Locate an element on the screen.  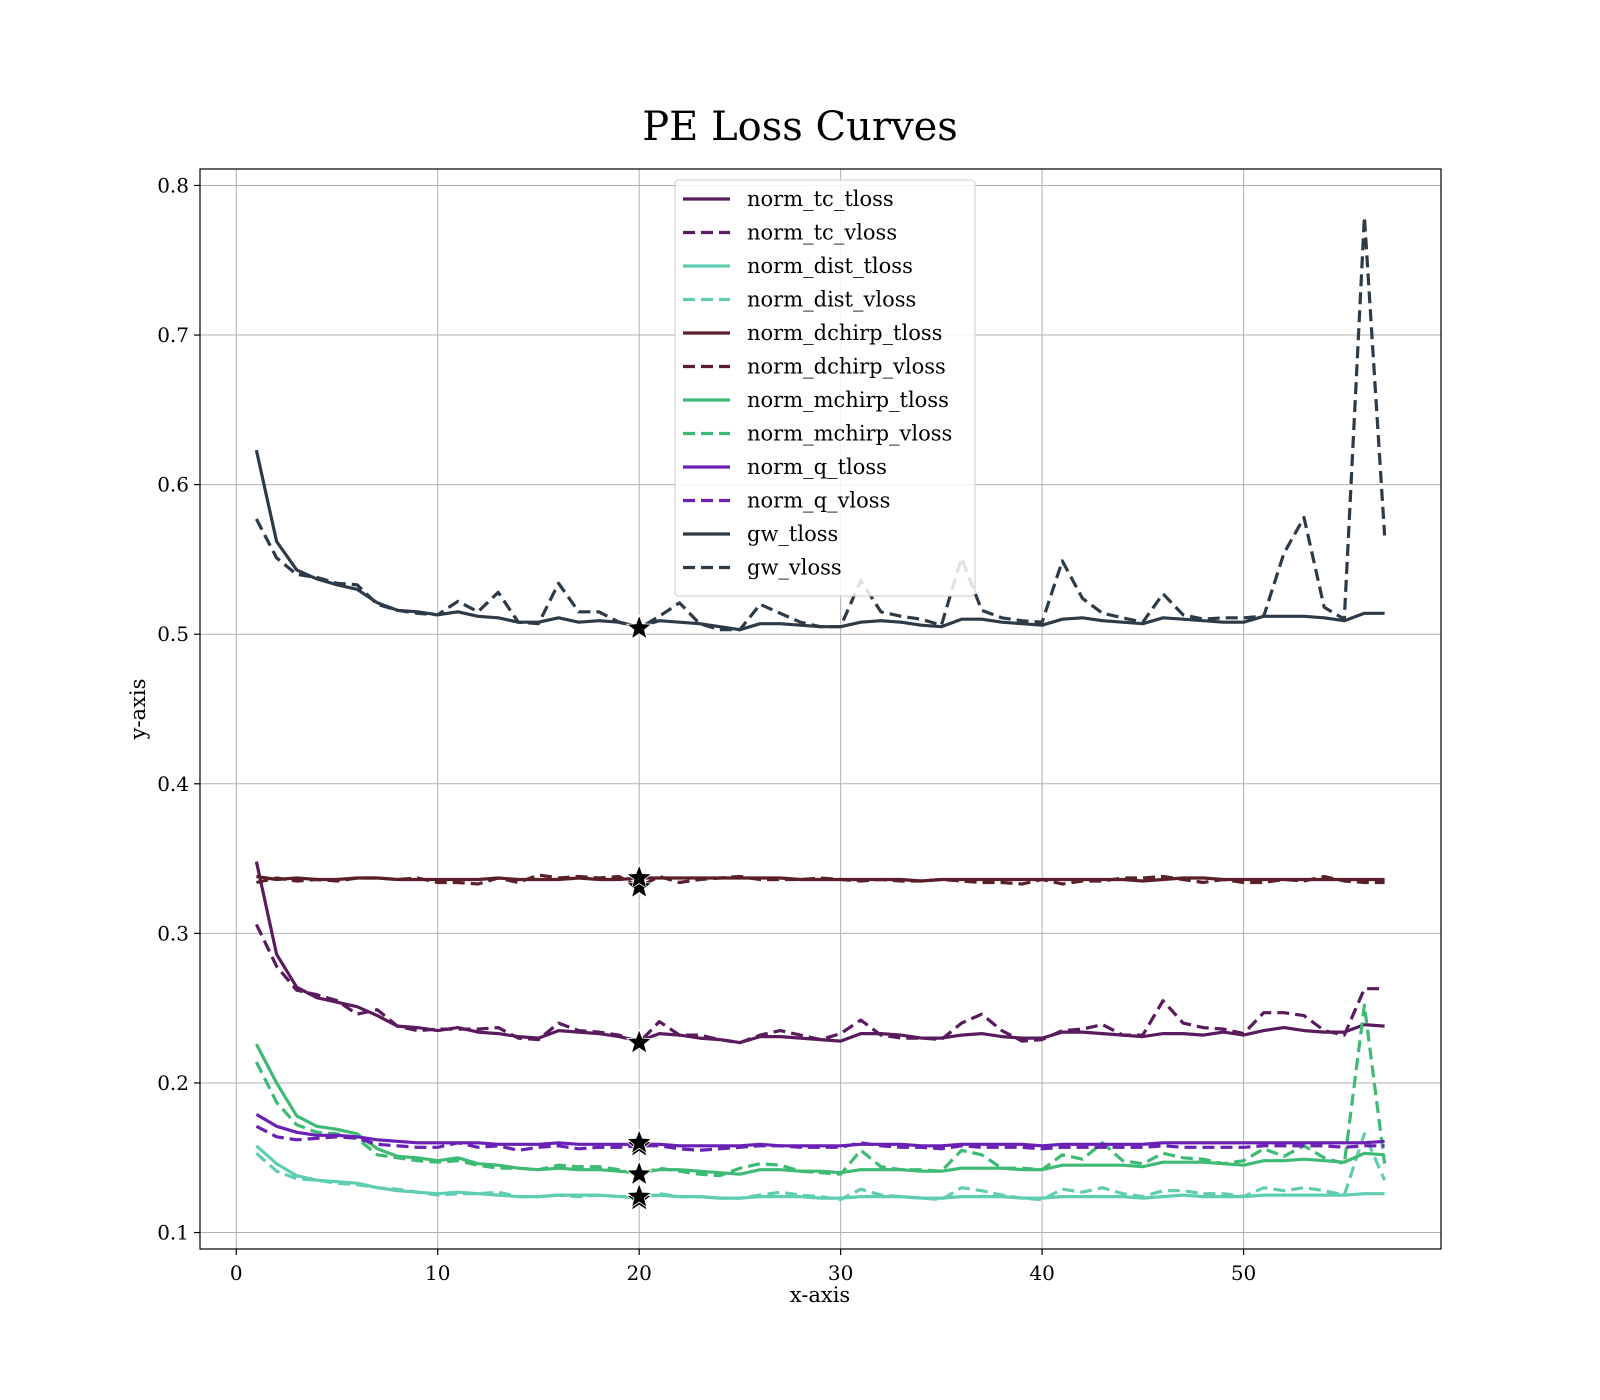
y-axis-label: y-axis is located at coordinates (138, 710).